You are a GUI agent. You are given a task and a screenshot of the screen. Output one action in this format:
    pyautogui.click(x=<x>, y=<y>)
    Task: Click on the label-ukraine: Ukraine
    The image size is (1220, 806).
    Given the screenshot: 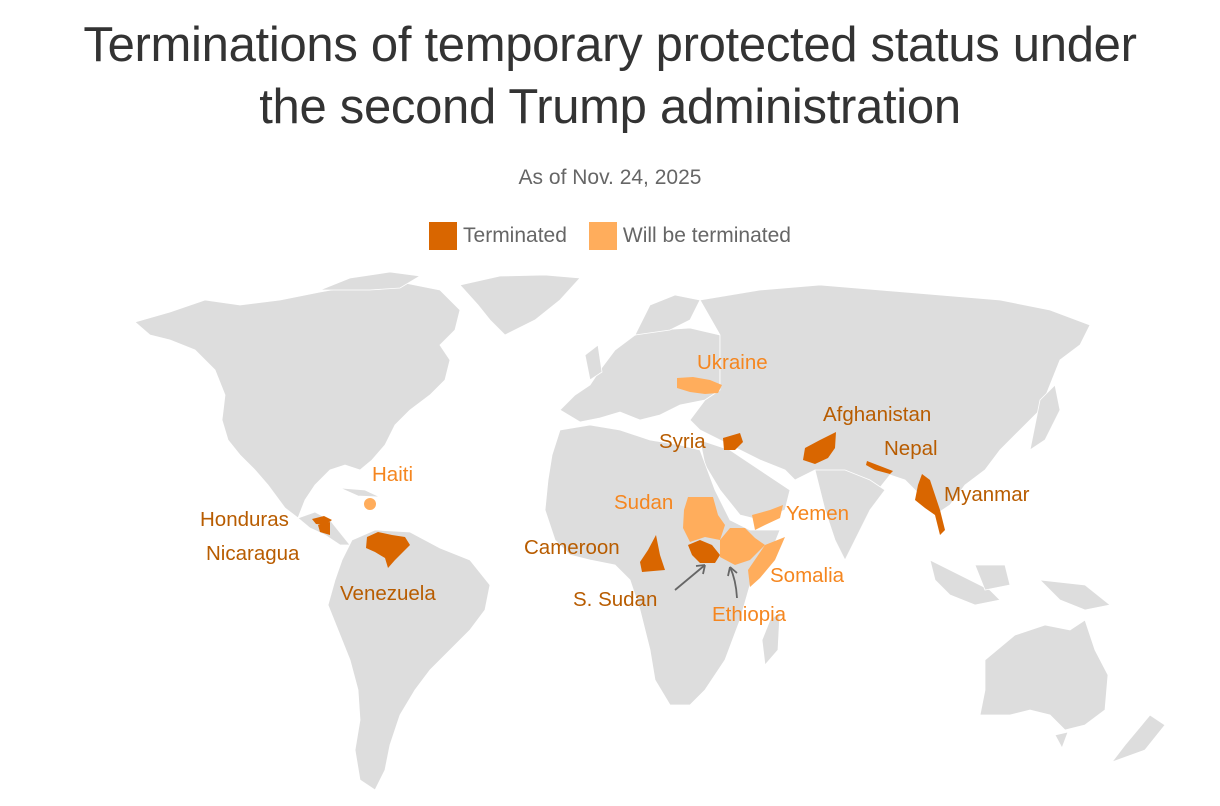 What is the action you would take?
    pyautogui.click(x=732, y=362)
    